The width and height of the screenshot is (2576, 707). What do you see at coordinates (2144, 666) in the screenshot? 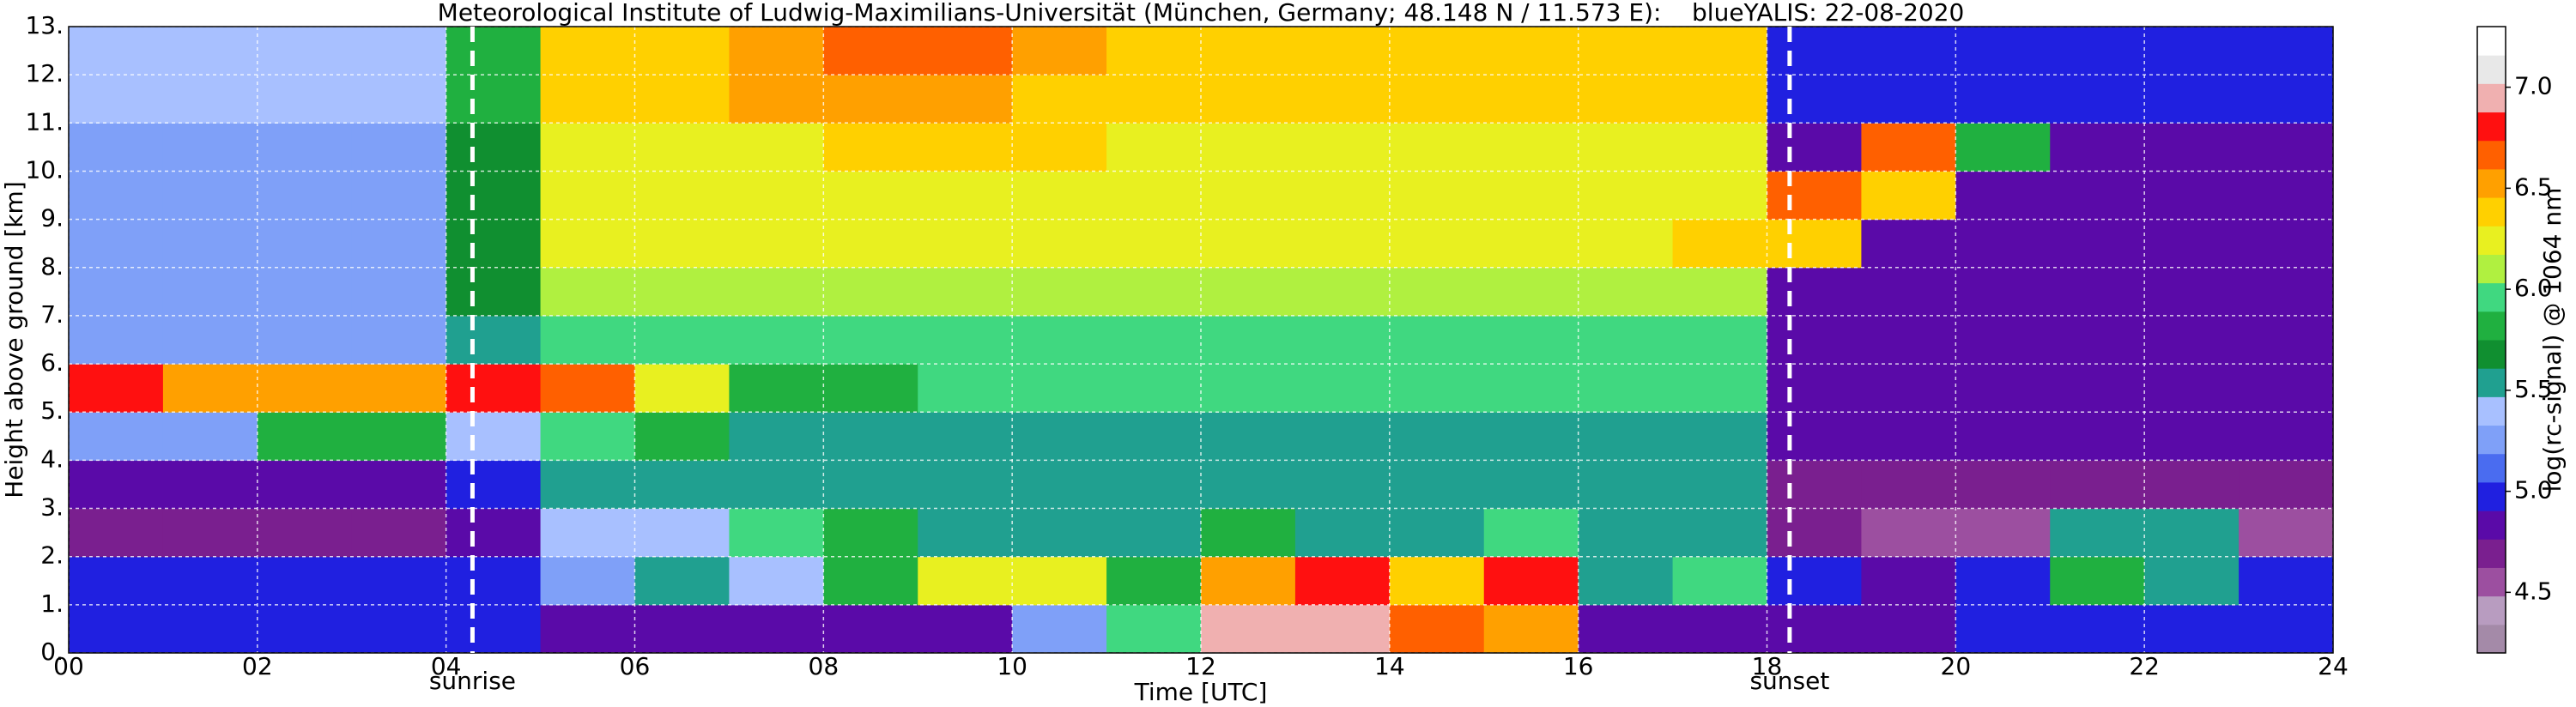
I see `x-tick-label: 22` at bounding box center [2144, 666].